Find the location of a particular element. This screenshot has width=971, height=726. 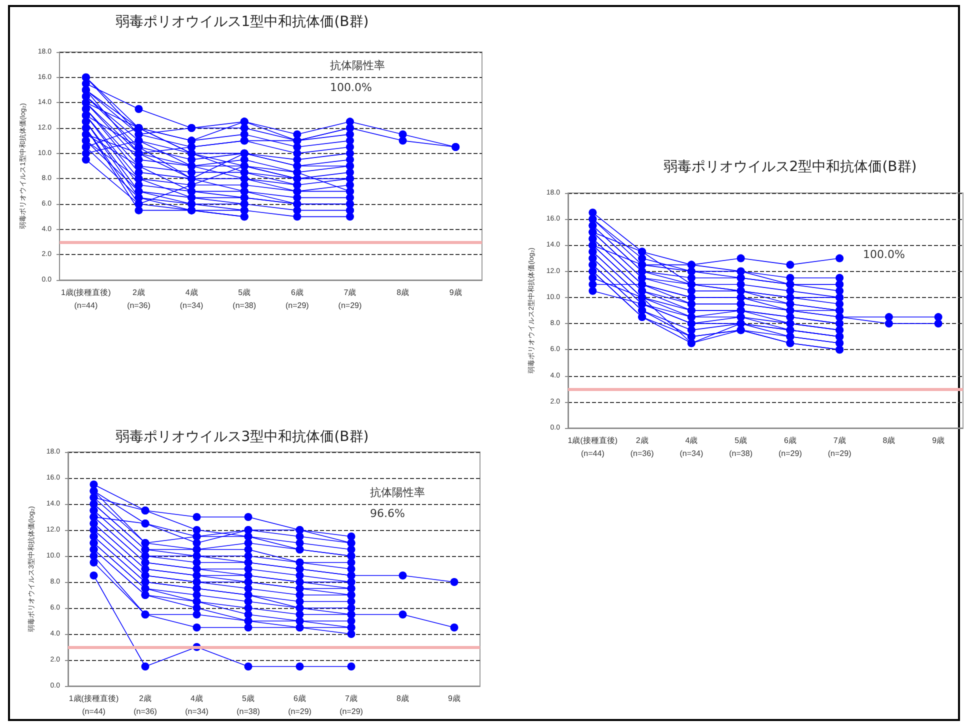

annotation: 96.6% is located at coordinates (387, 513).